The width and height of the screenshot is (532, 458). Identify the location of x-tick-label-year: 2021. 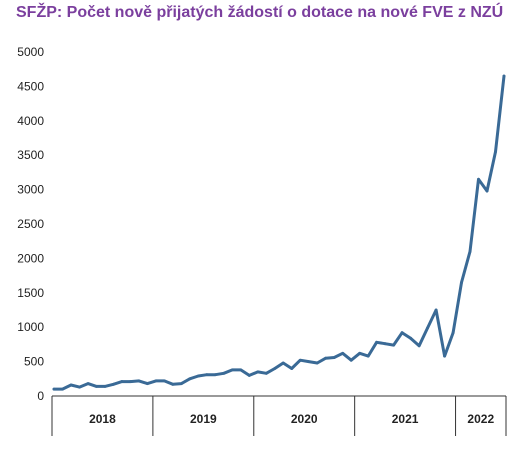
(405, 419).